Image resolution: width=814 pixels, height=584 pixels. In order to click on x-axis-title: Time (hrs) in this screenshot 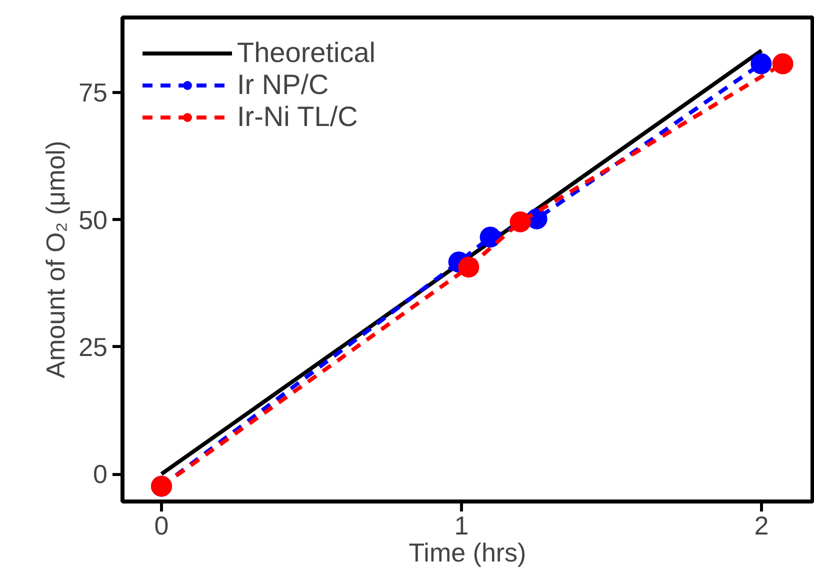, I will do `click(467, 553)`.